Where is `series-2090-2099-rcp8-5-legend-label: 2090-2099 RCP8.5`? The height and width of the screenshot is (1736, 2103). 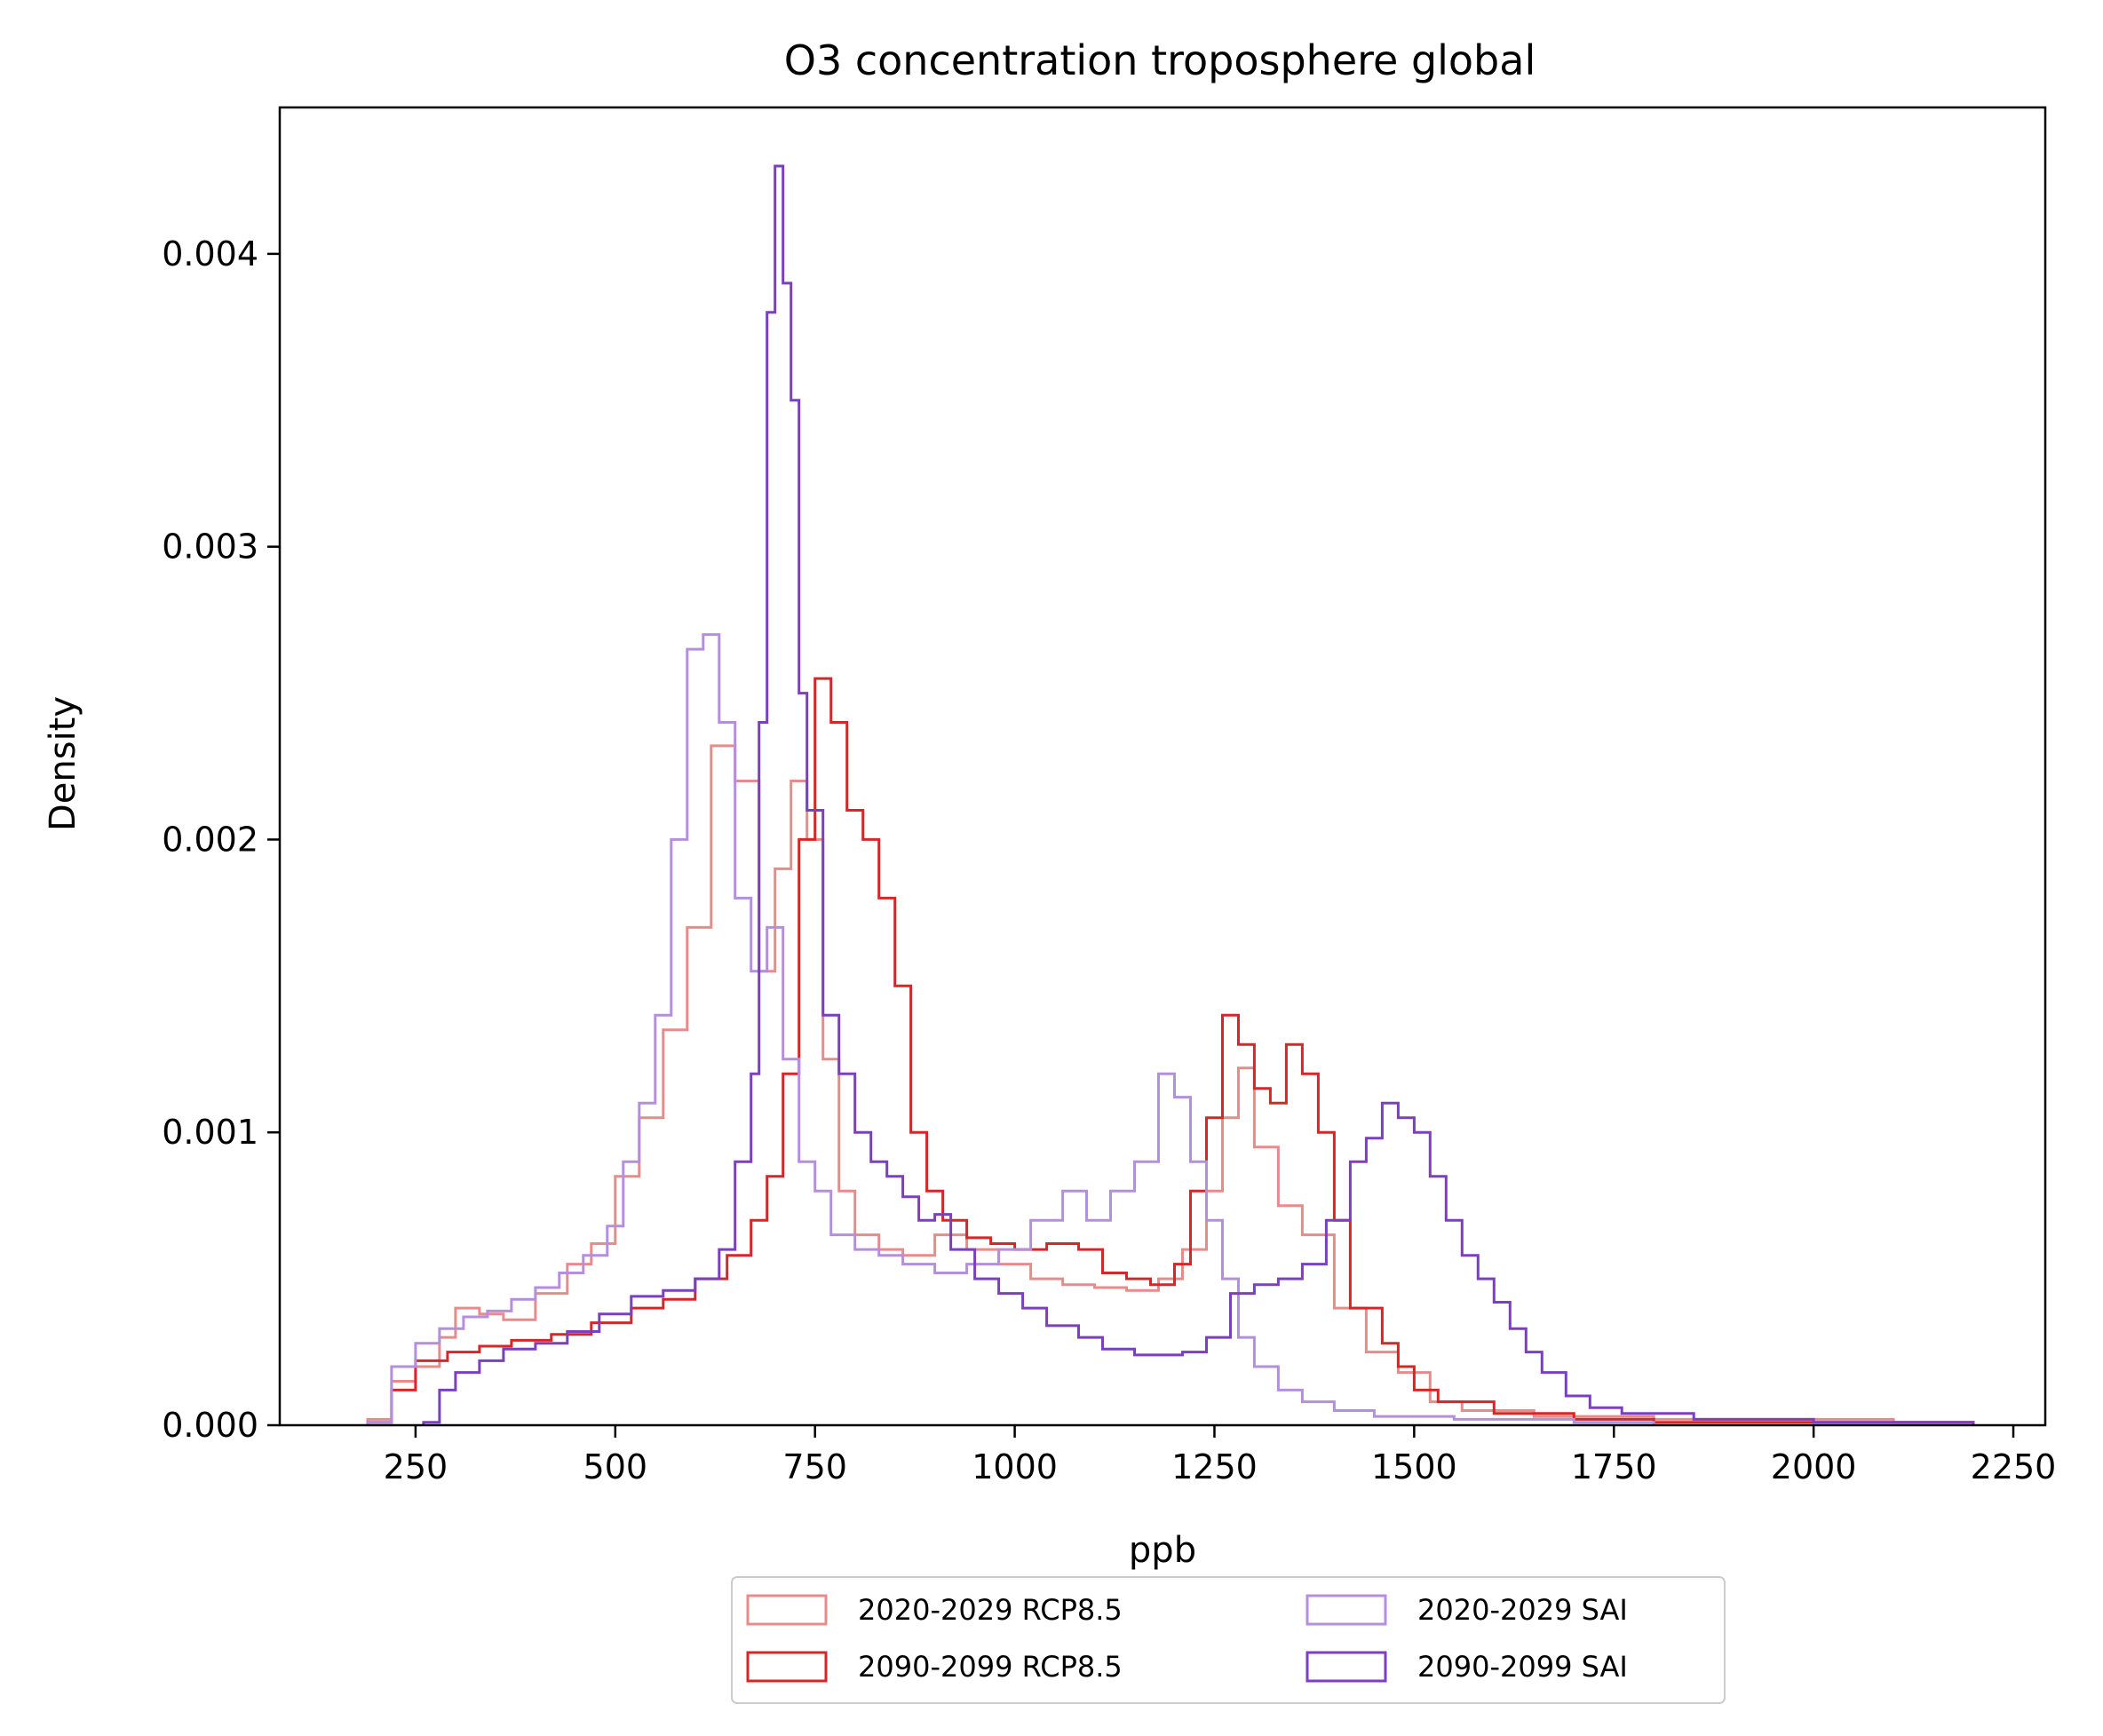 series-2090-2099-rcp8-5-legend-label: 2090-2099 RCP8.5 is located at coordinates (990, 1667).